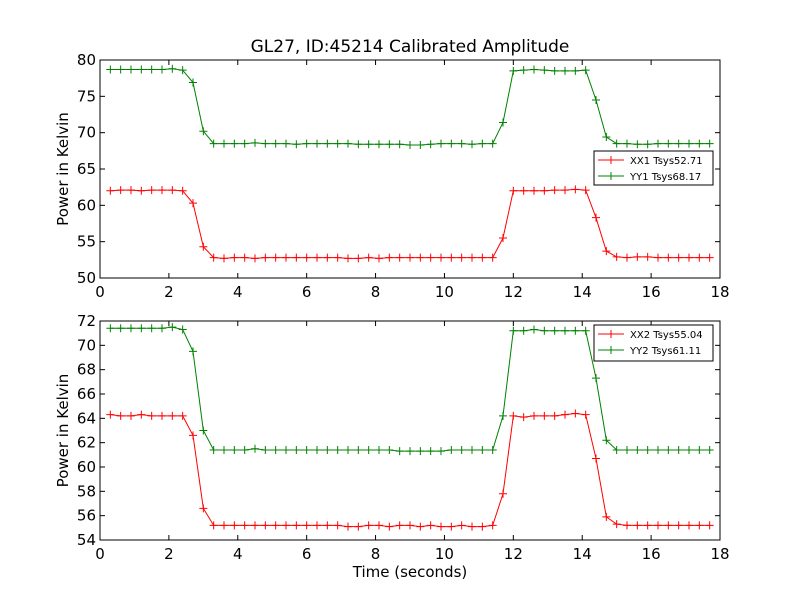 The width and height of the screenshot is (800, 605). Describe the element at coordinates (86, 540) in the screenshot. I see `y-tick-label: 54` at that location.